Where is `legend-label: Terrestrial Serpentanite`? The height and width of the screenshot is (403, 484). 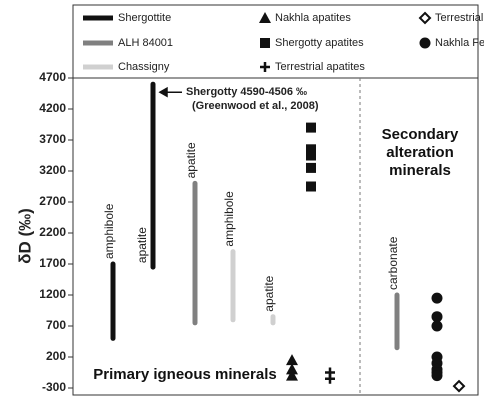
legend-label: Terrestrial Serpentanite is located at coordinates (459, 18).